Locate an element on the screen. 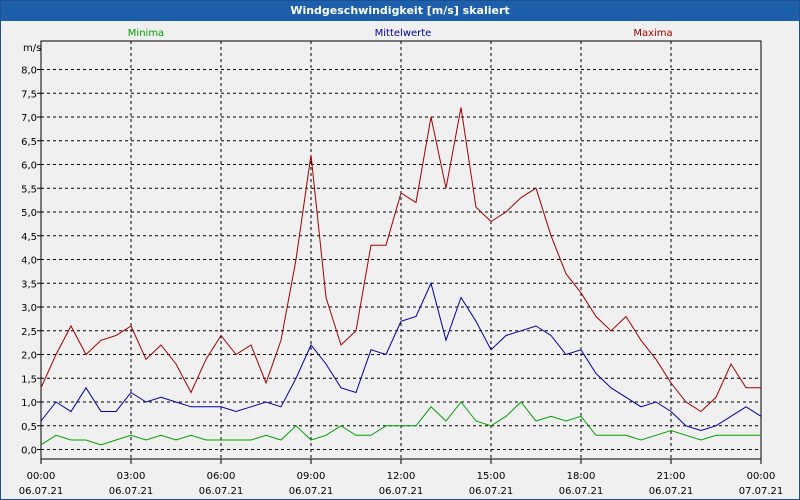 The height and width of the screenshot is (500, 800). y-tick-label: 5,5 is located at coordinates (29, 189).